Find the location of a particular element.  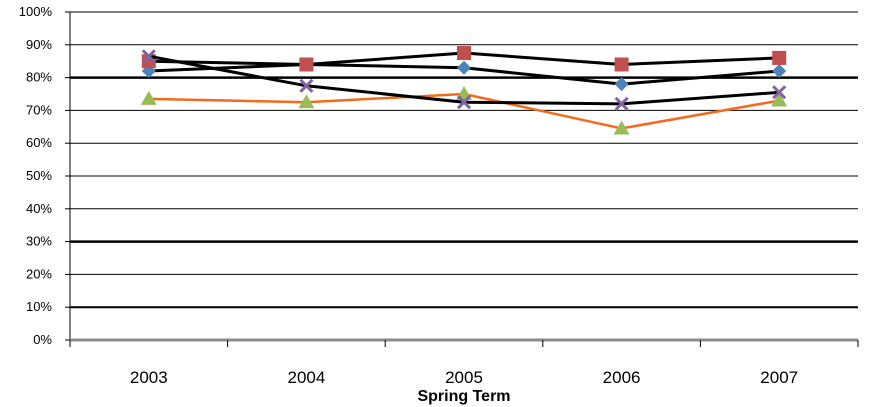

y-axis-tick-labels: 0% 10% 20% 30% 40% 50% 60% 70% 80% 90% 100% is located at coordinates (36, 175).